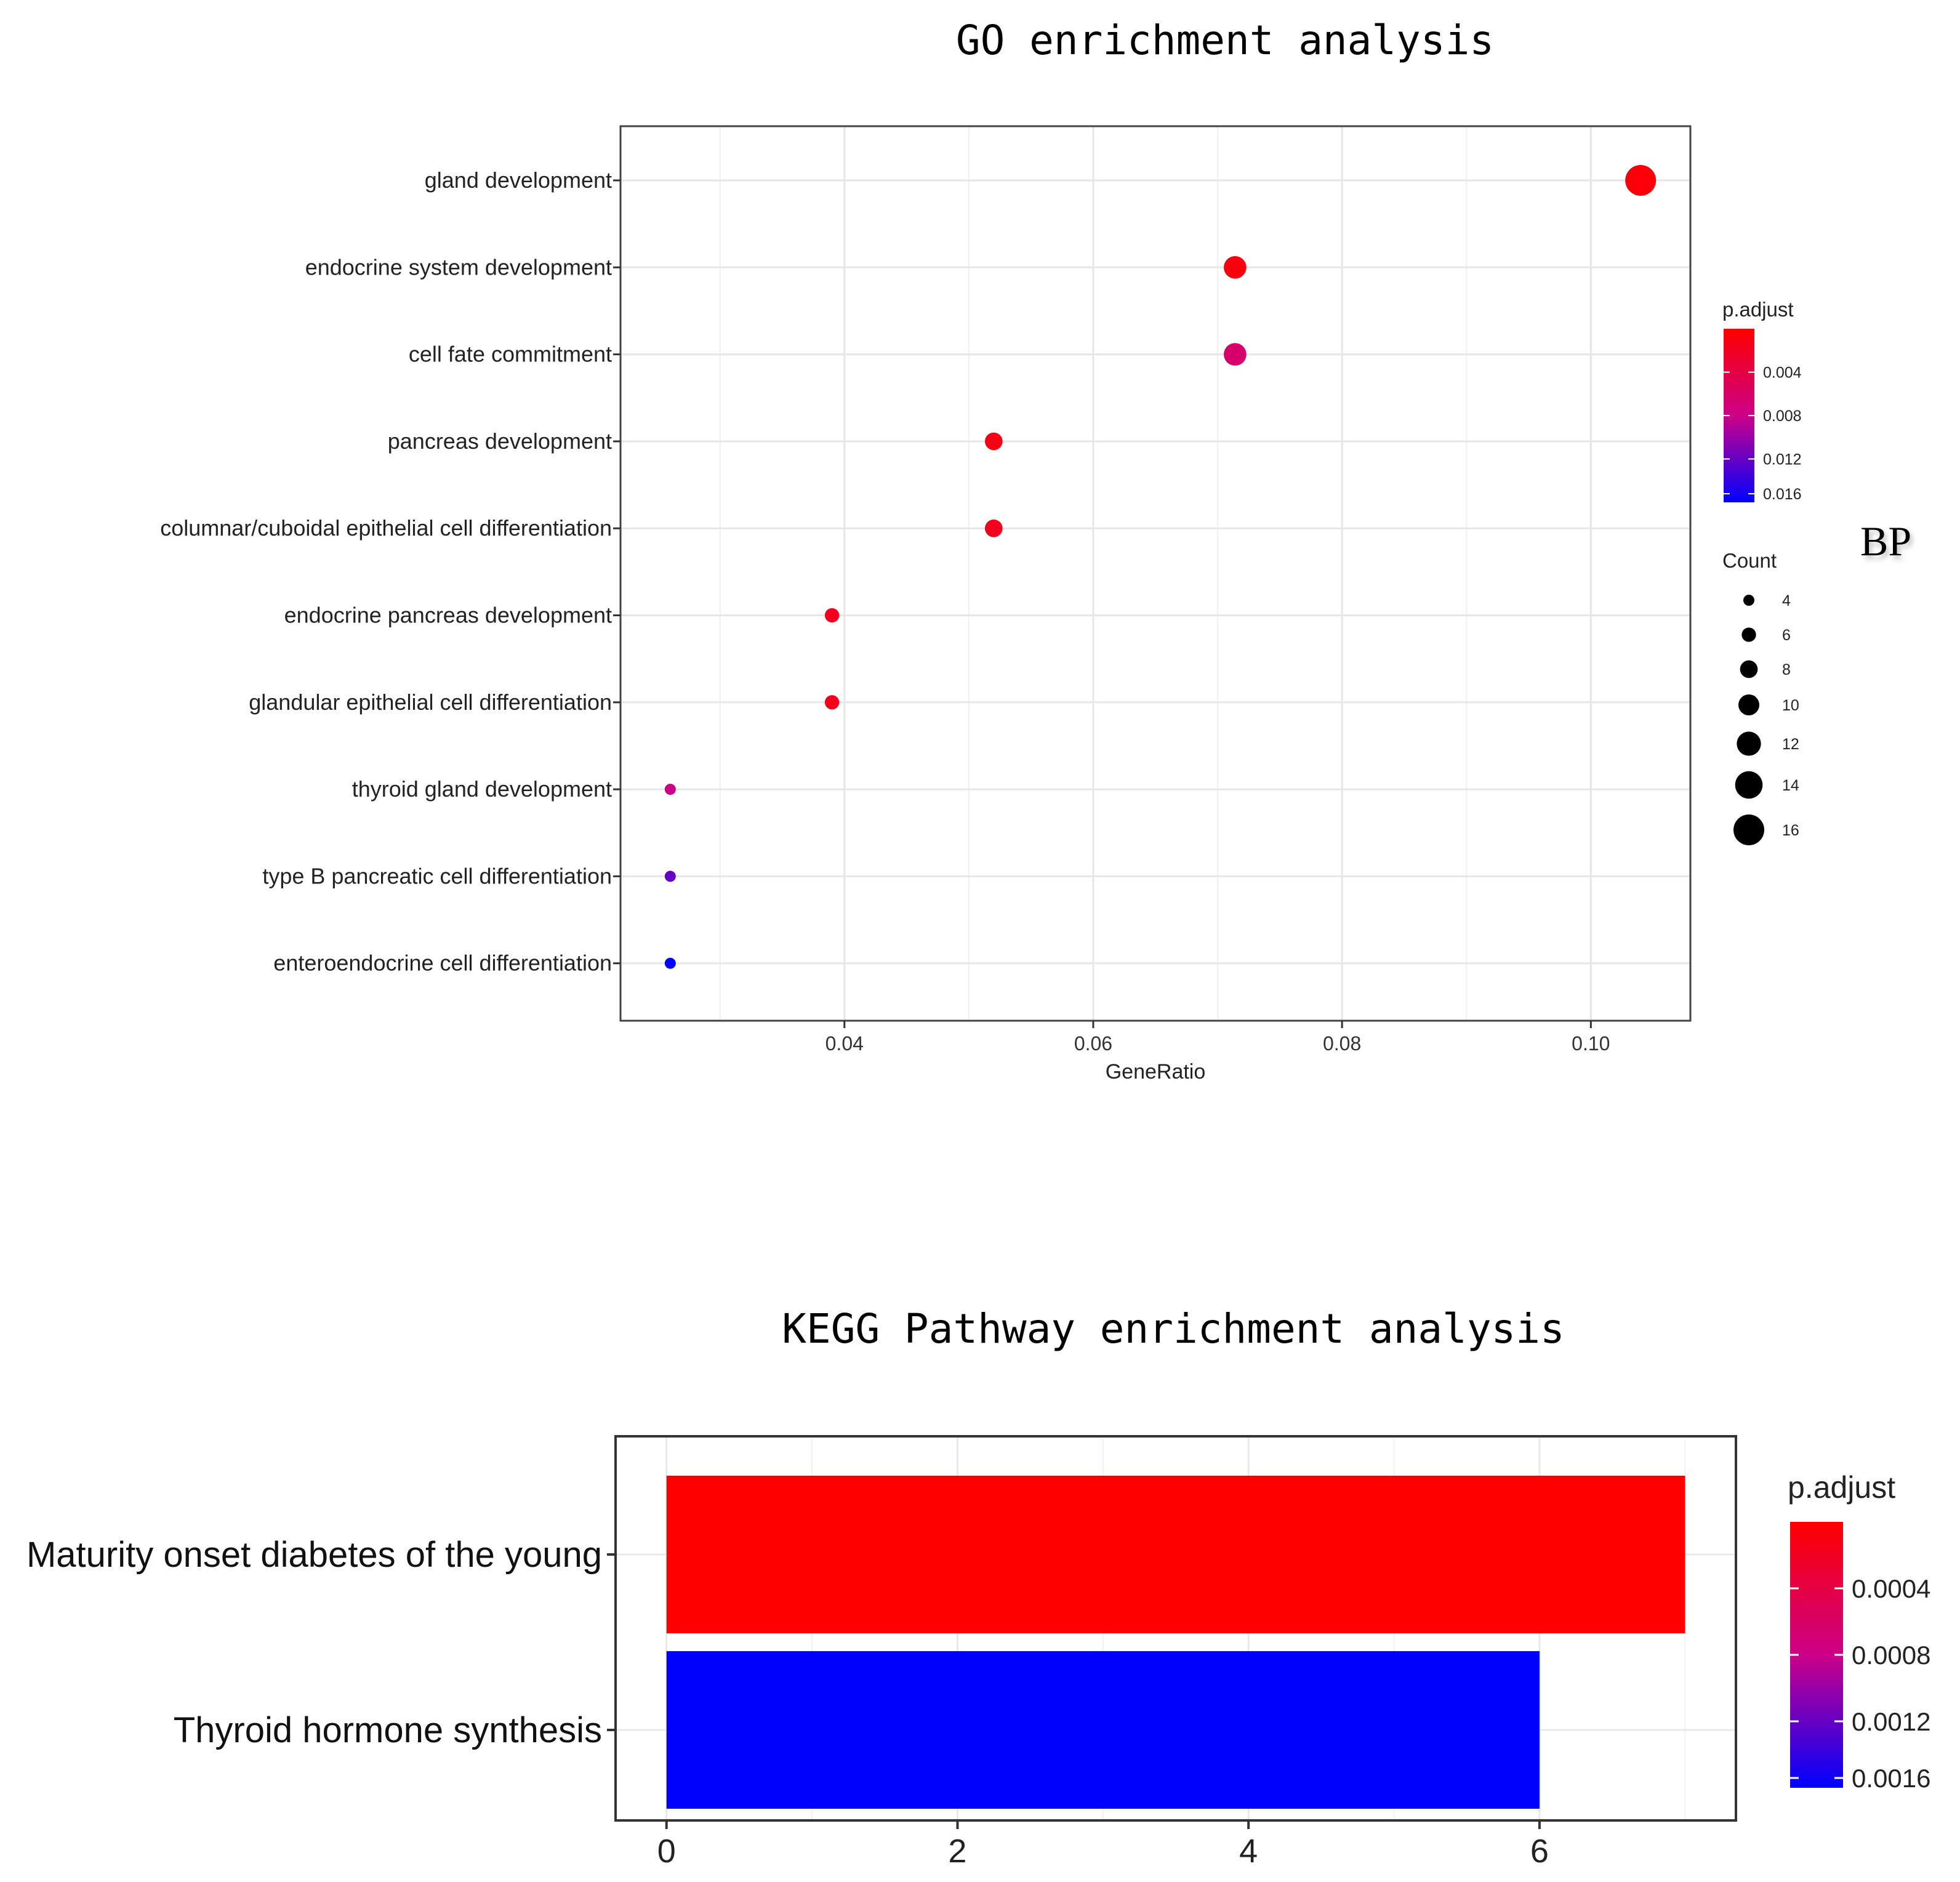  Describe the element at coordinates (1175, 1643) in the screenshot. I see `kegg-bars` at that location.